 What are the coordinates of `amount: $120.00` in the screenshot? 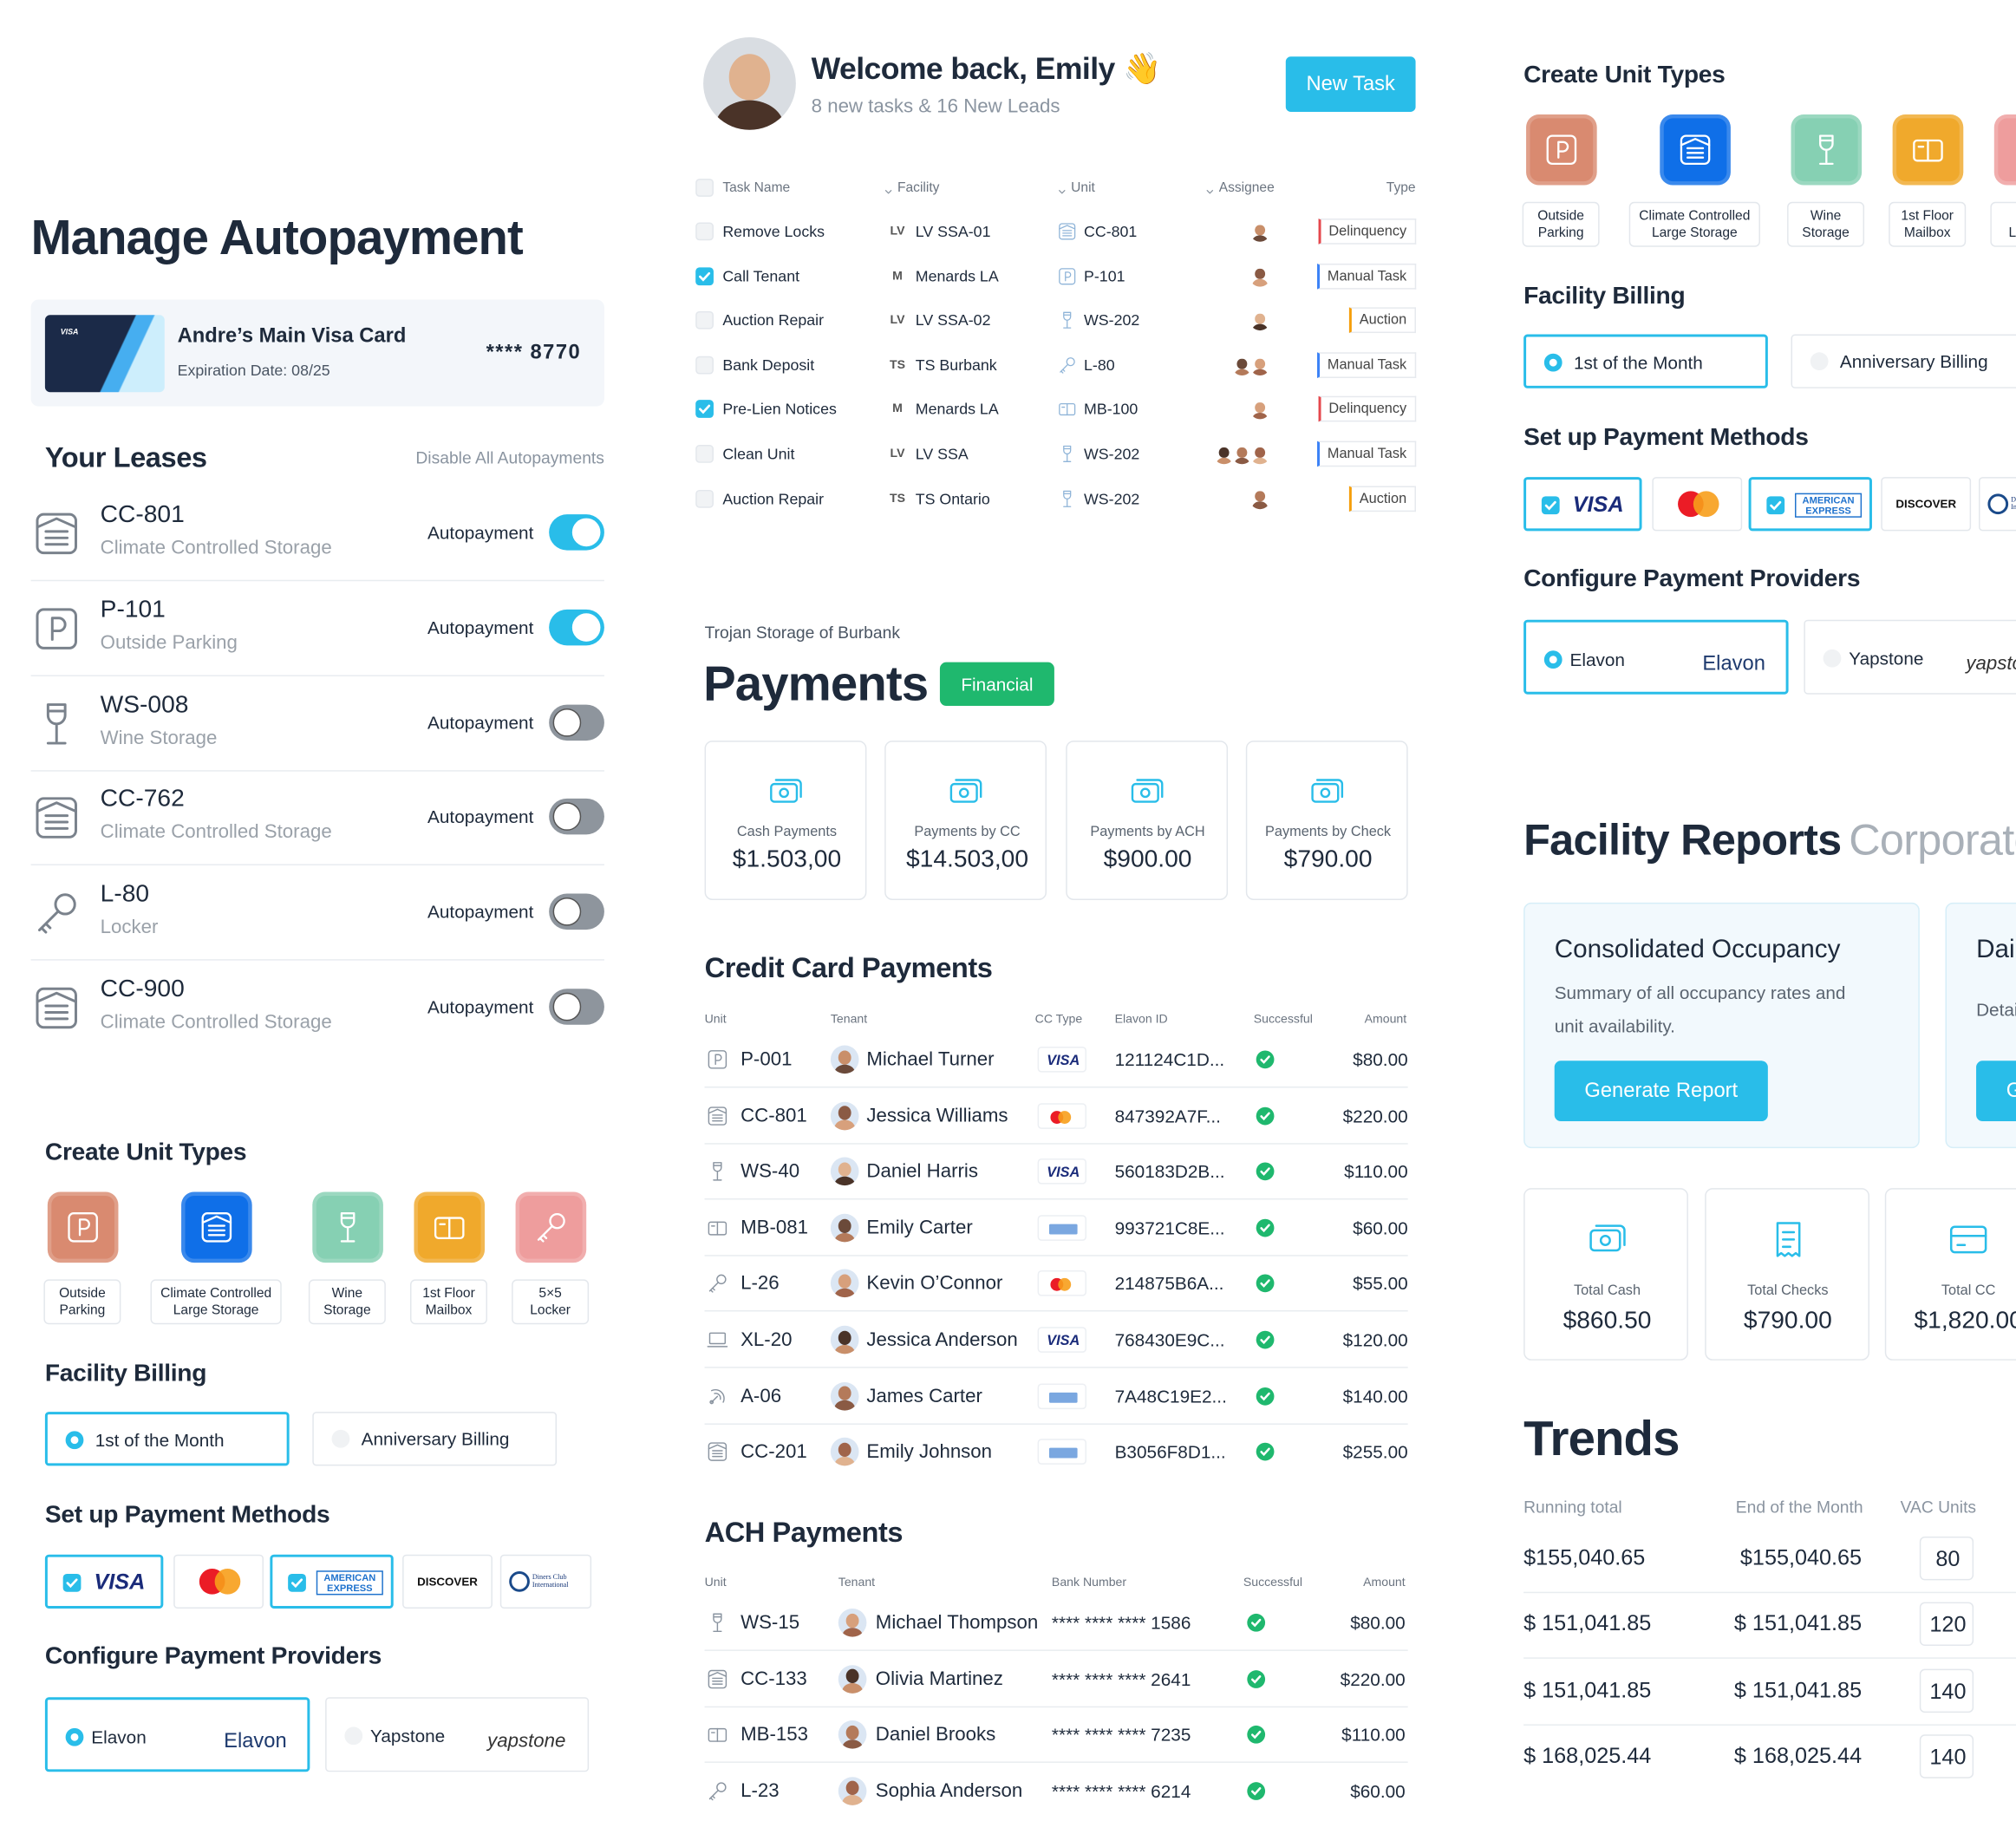 It's located at (1375, 1339).